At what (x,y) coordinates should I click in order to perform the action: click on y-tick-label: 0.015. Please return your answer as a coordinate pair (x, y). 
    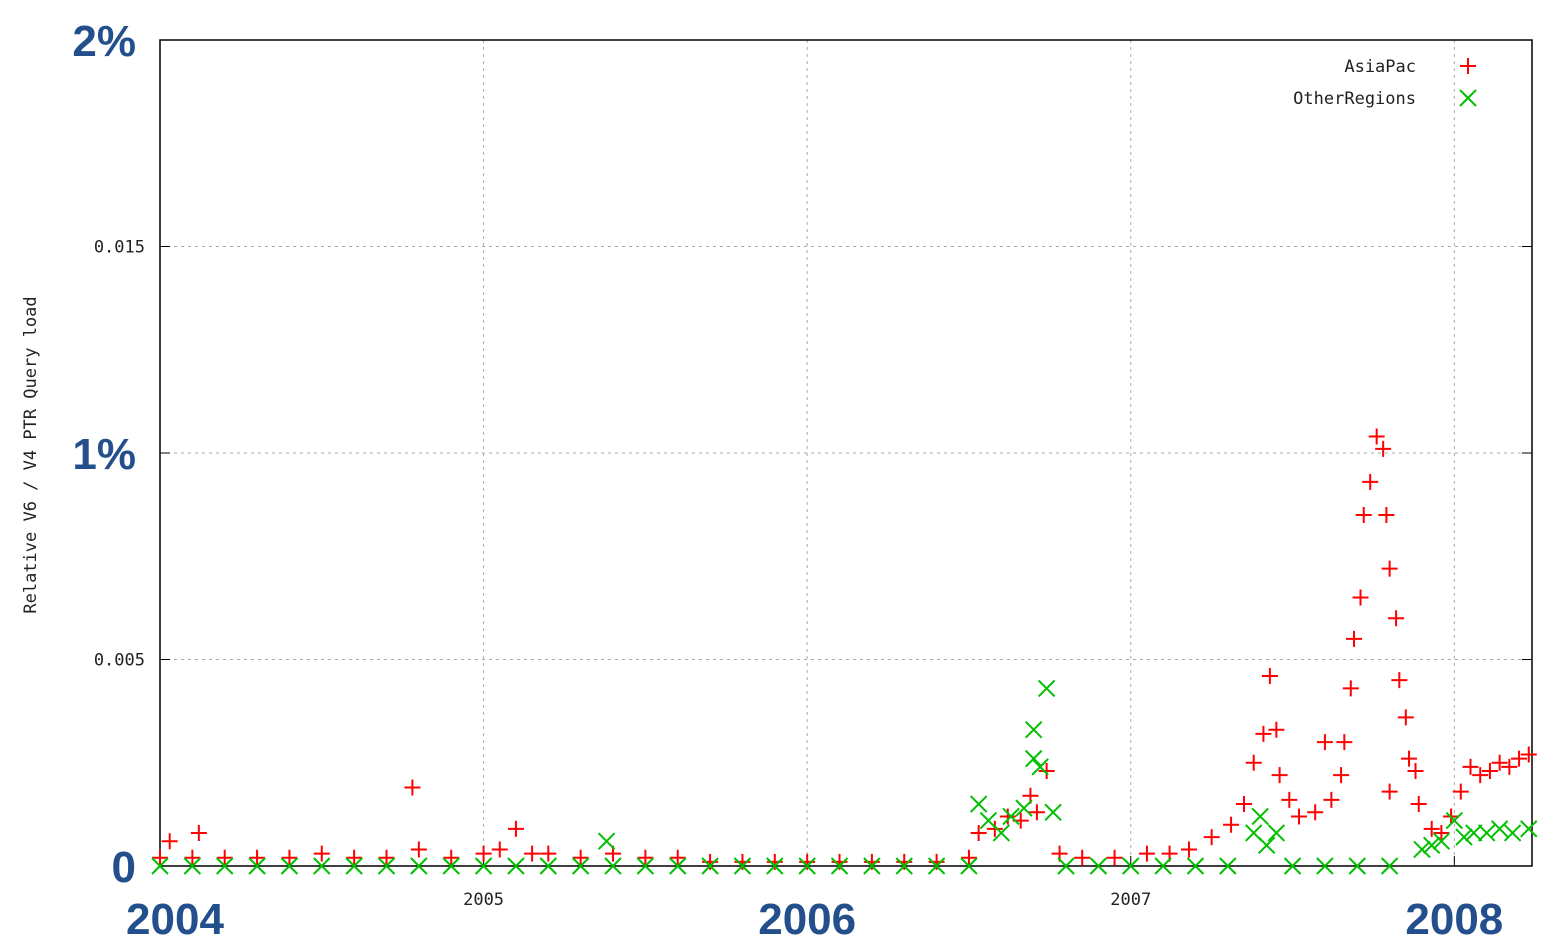
    Looking at the image, I should click on (119, 248).